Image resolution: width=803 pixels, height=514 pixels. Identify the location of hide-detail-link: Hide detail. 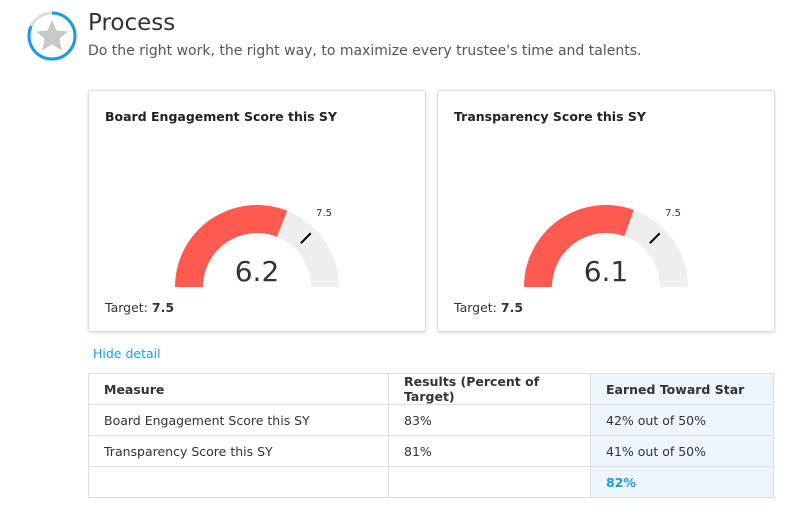
(127, 353).